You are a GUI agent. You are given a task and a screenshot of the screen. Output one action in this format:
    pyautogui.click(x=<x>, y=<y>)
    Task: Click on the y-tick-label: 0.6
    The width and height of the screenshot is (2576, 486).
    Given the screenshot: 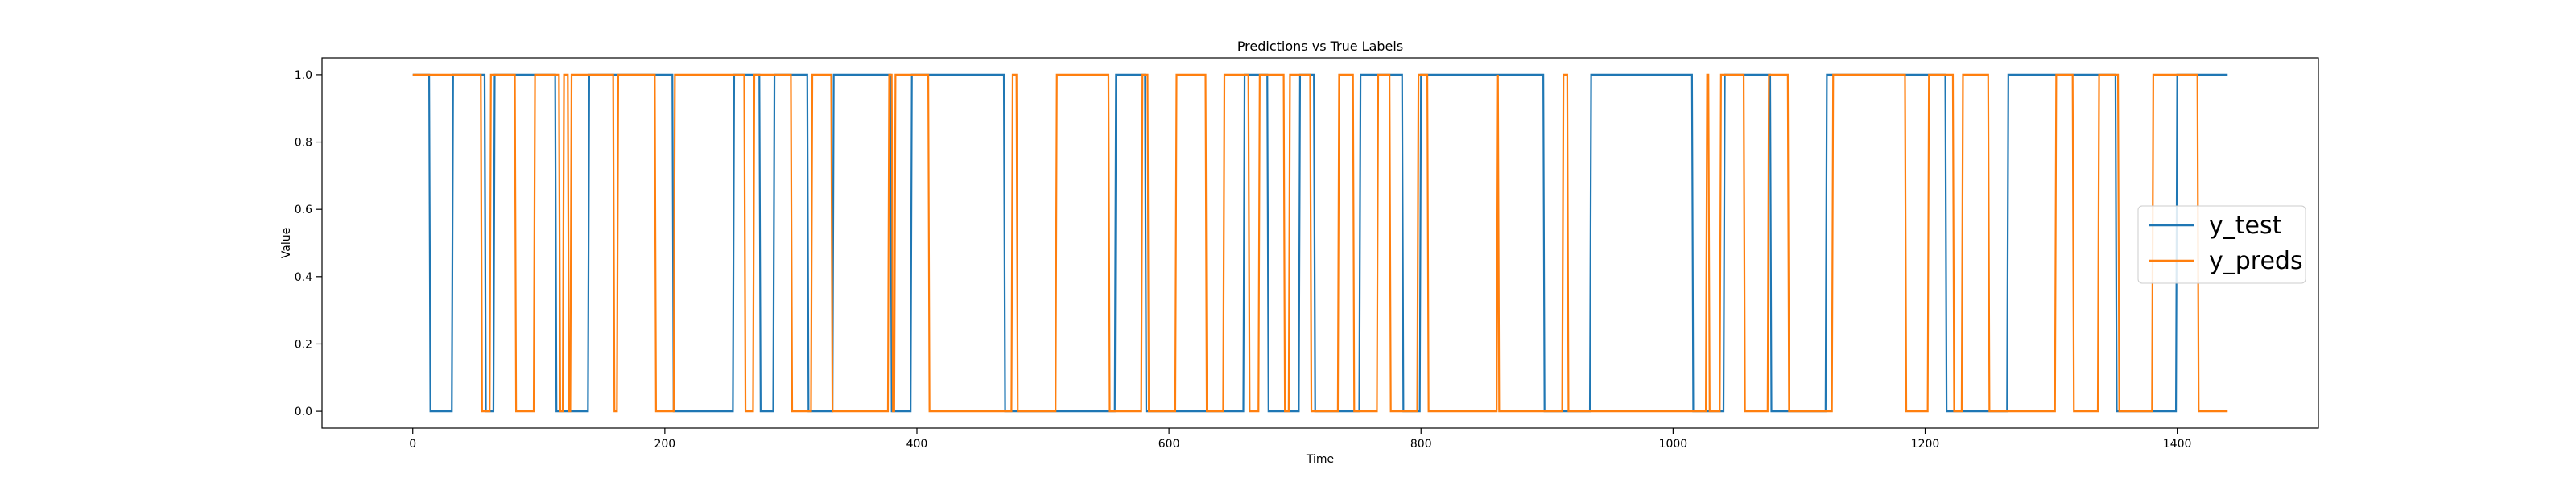 What is the action you would take?
    pyautogui.click(x=303, y=210)
    